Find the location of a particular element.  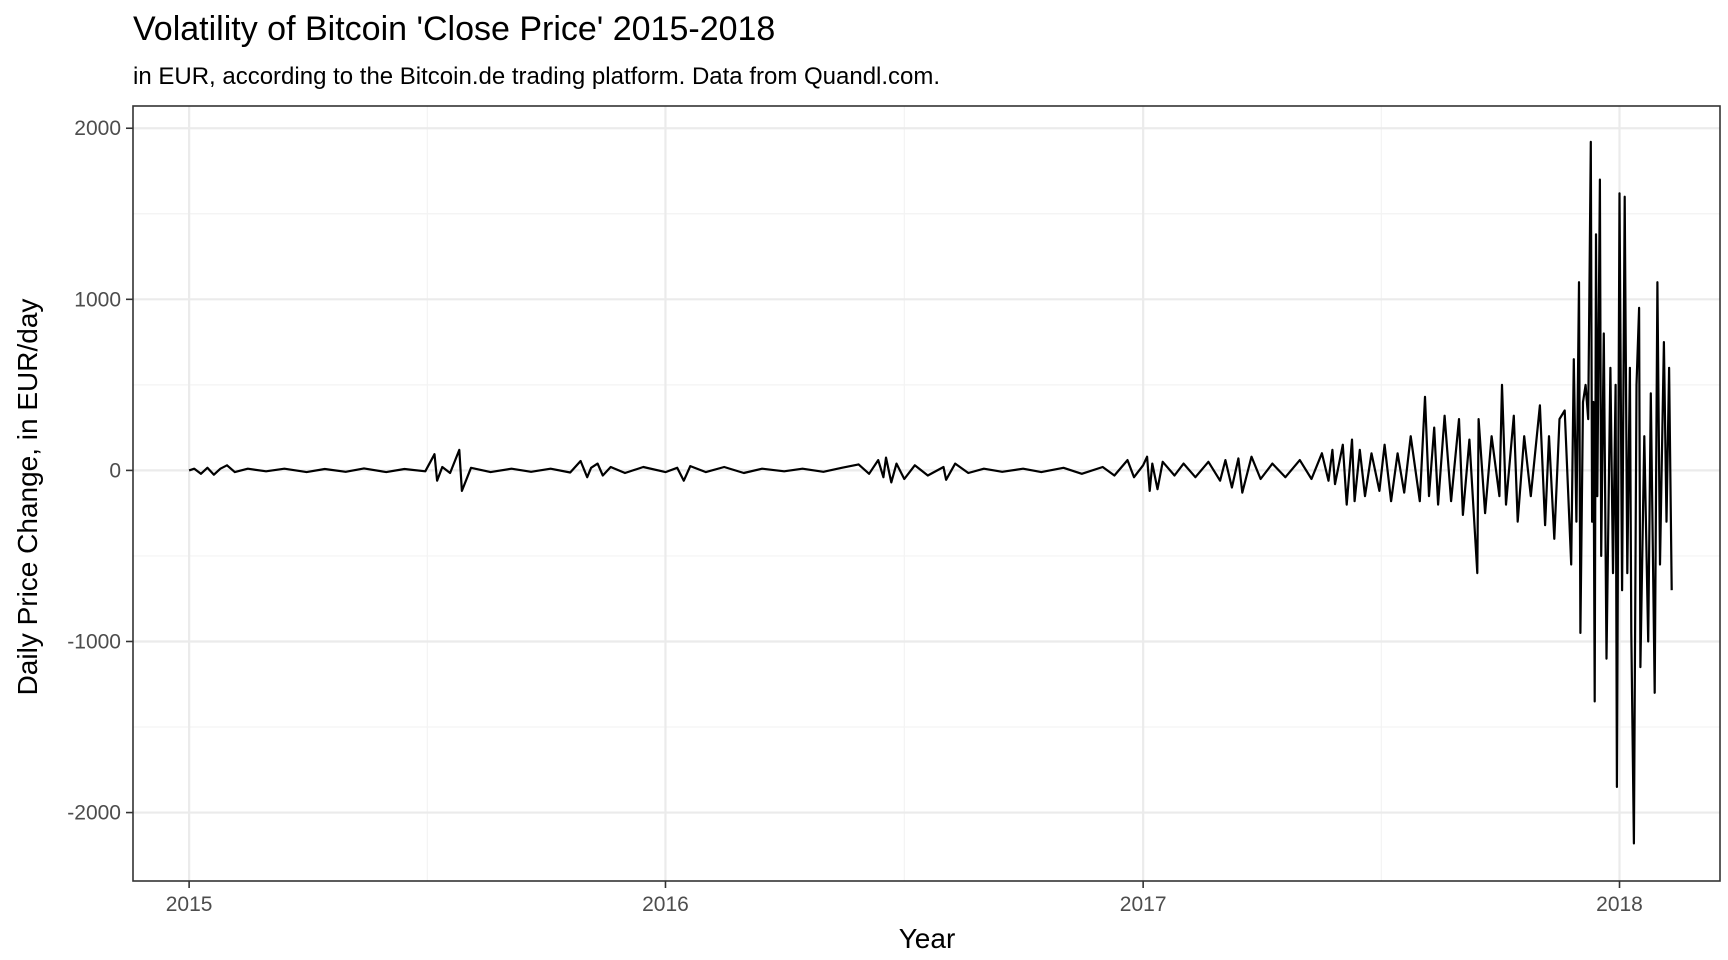

x-axis-title: Year is located at coordinates (927, 938).